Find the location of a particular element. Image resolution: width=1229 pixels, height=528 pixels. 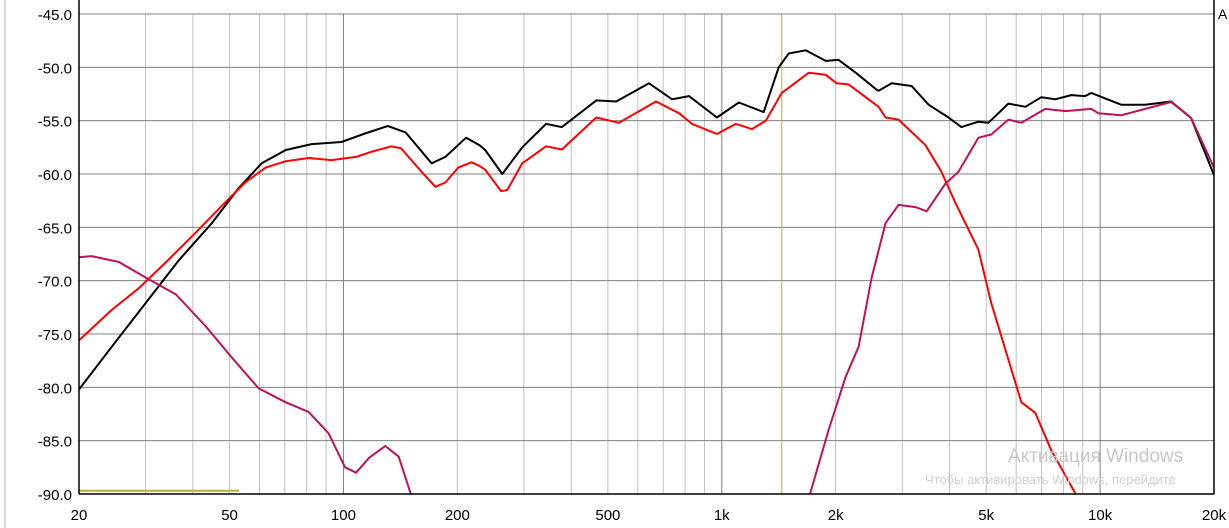

x-tick-label: 10k is located at coordinates (1100, 515).